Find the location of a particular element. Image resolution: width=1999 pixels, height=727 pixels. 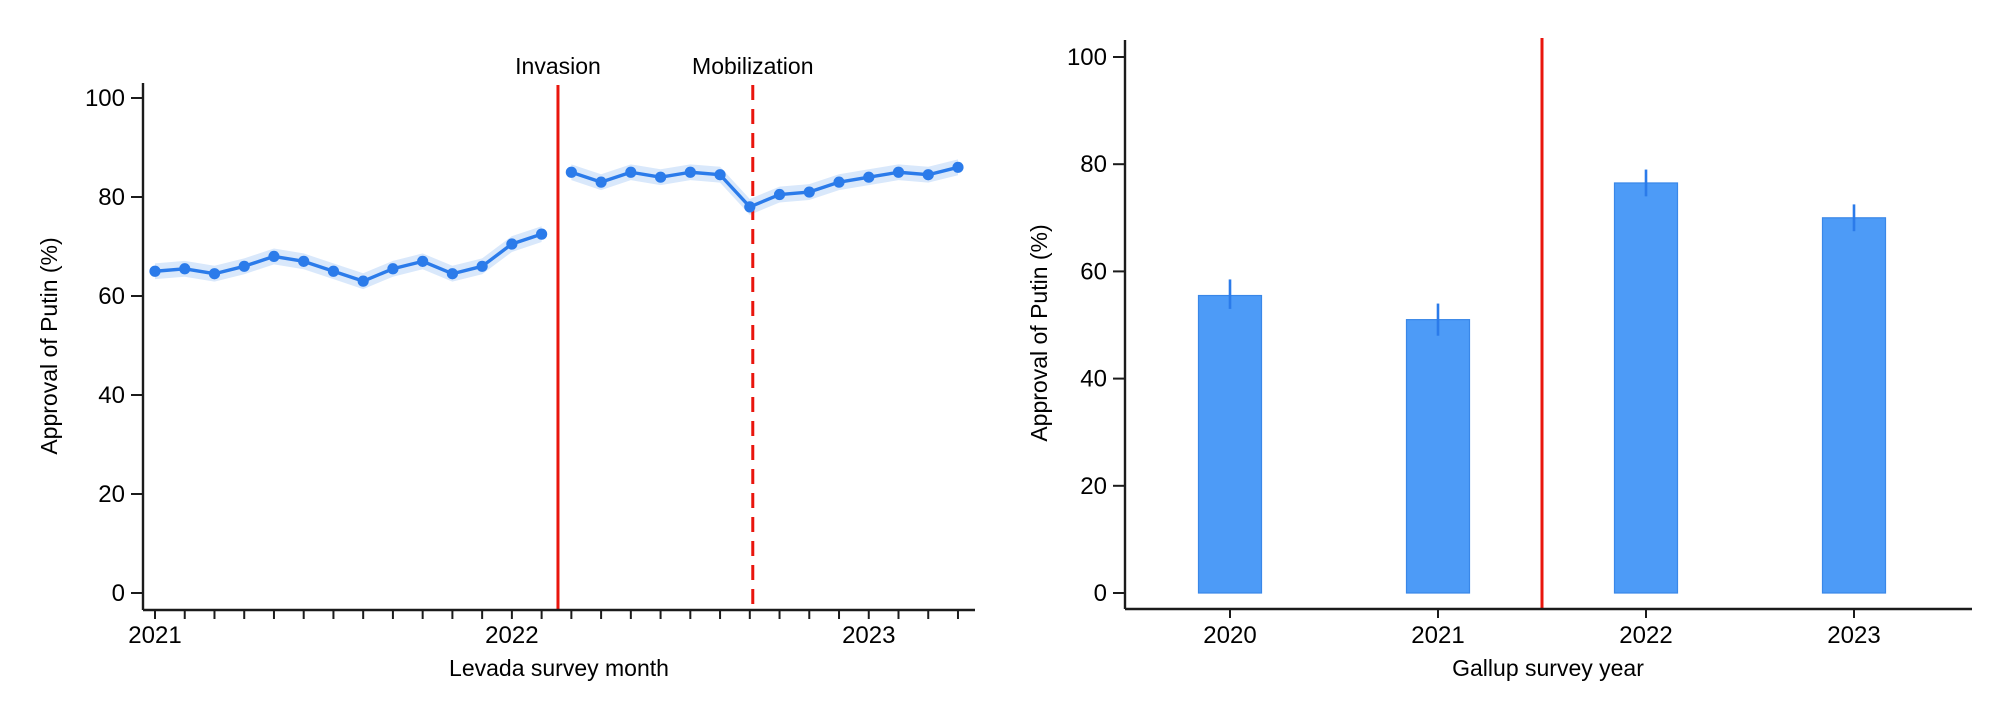

x-axis-title: Gallup survey year is located at coordinates (1548, 668).